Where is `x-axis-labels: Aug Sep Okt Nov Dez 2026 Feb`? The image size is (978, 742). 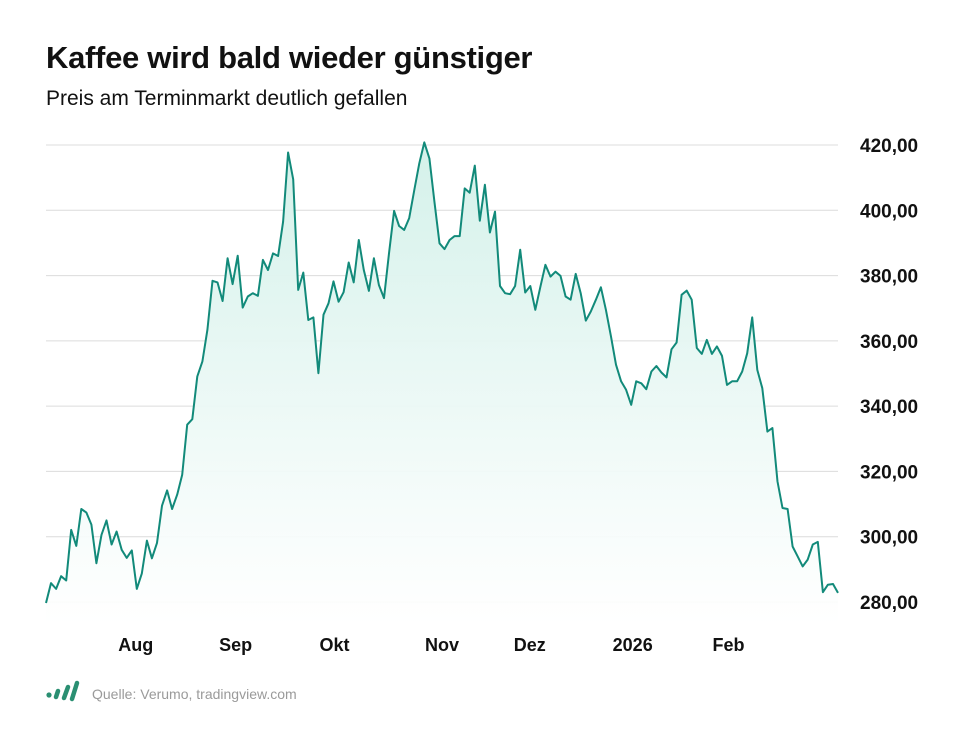
x-axis-labels: Aug Sep Okt Nov Dez 2026 Feb is located at coordinates (431, 645).